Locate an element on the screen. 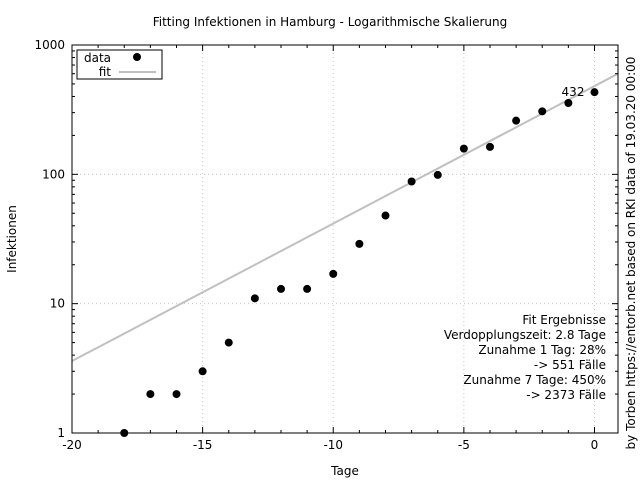  x-axis-label: Tage is located at coordinates (344, 471).